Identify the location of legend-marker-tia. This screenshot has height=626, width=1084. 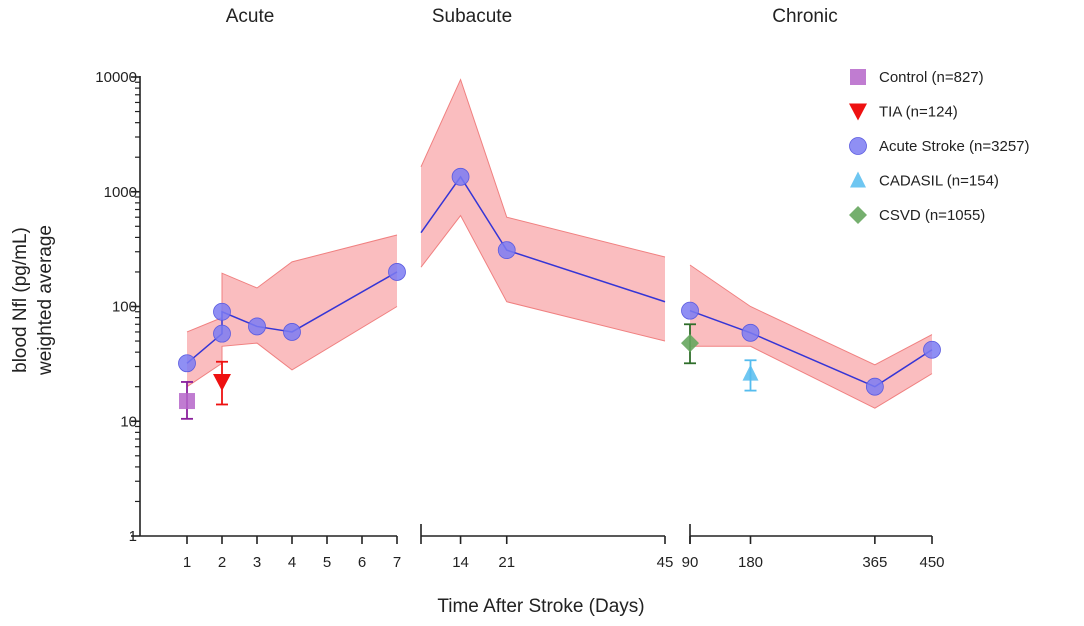
(858, 112).